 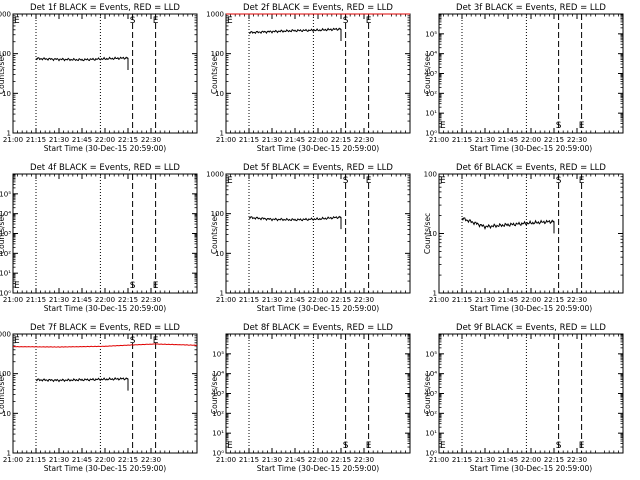 I want to click on panel-title: Det 7f BLACK = Events, RED = LLD, so click(x=105, y=328).